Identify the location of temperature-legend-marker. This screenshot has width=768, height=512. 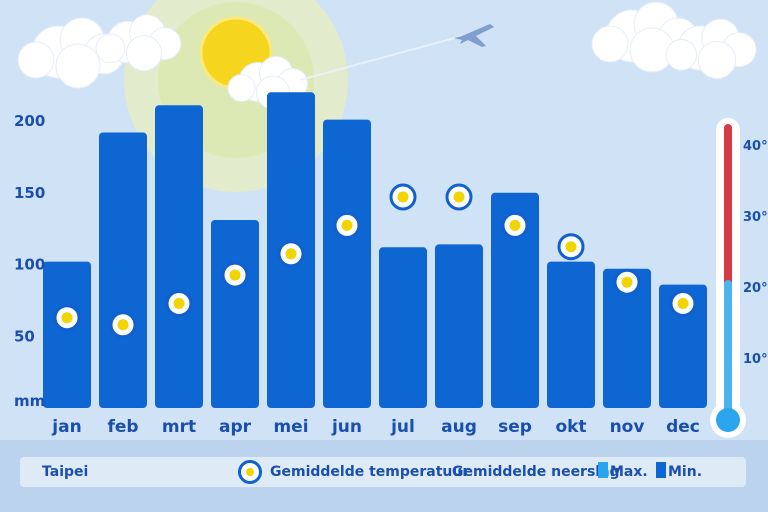
(250, 472).